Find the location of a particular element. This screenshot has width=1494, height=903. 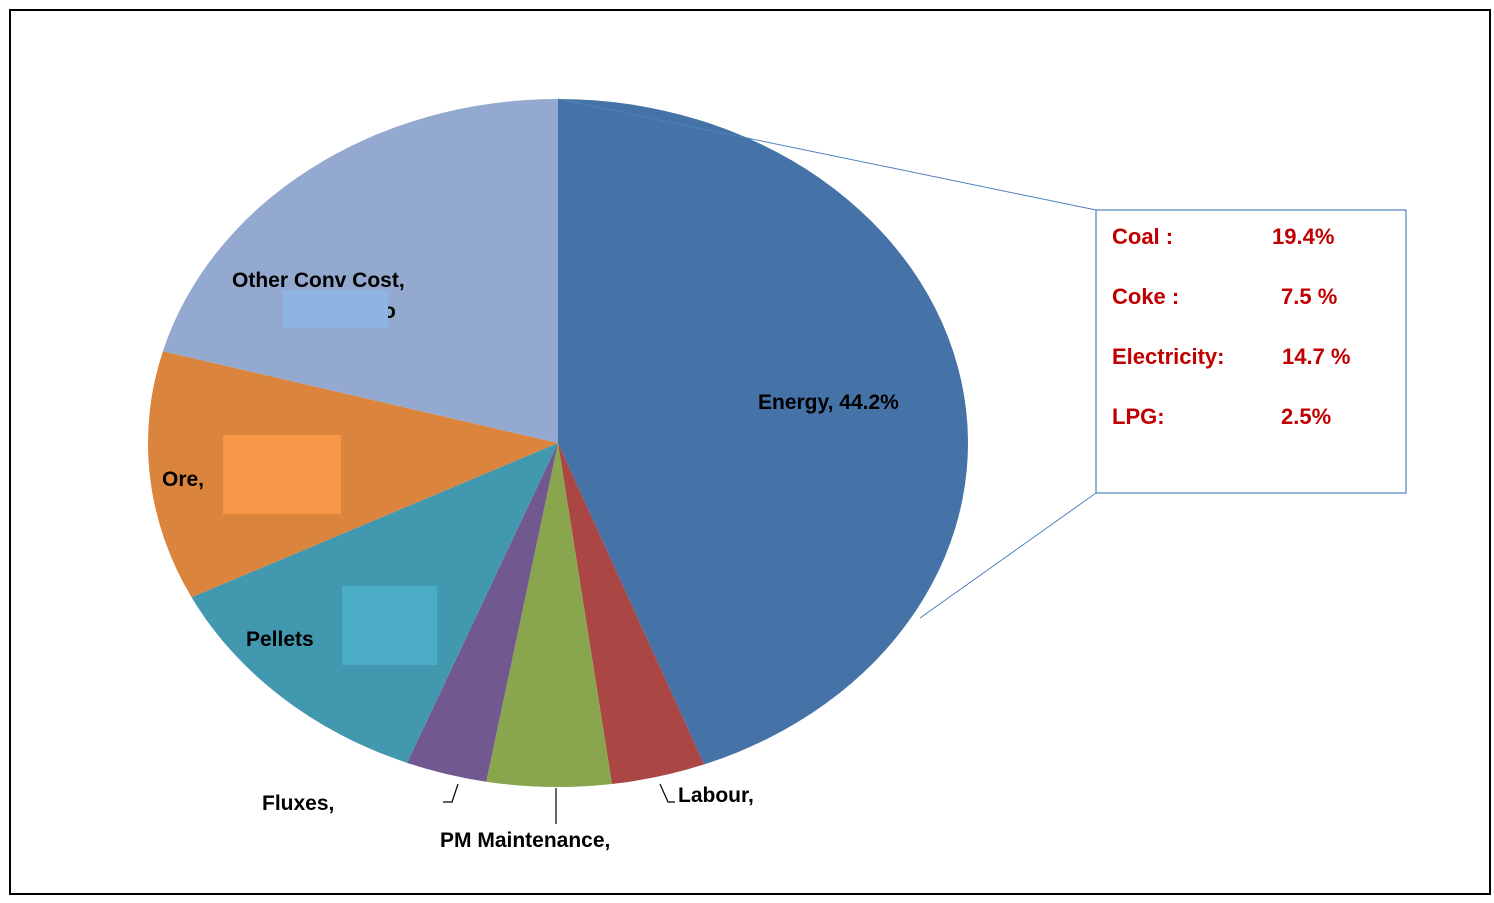

pie-slice-other-conv-cost is located at coordinates (360, 270).